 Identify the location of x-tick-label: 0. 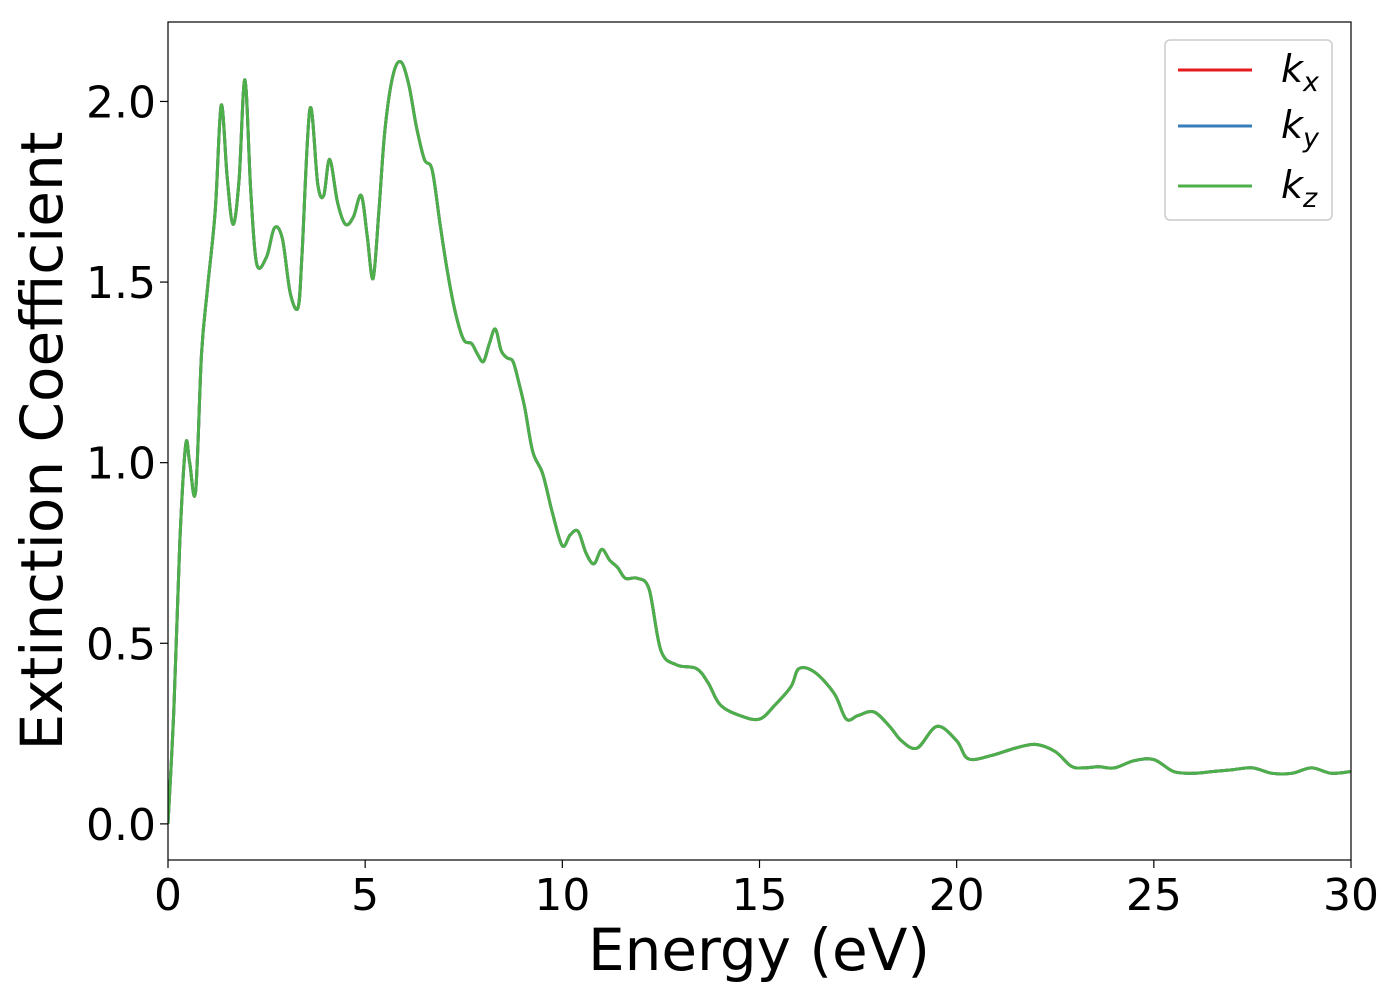
(168, 895).